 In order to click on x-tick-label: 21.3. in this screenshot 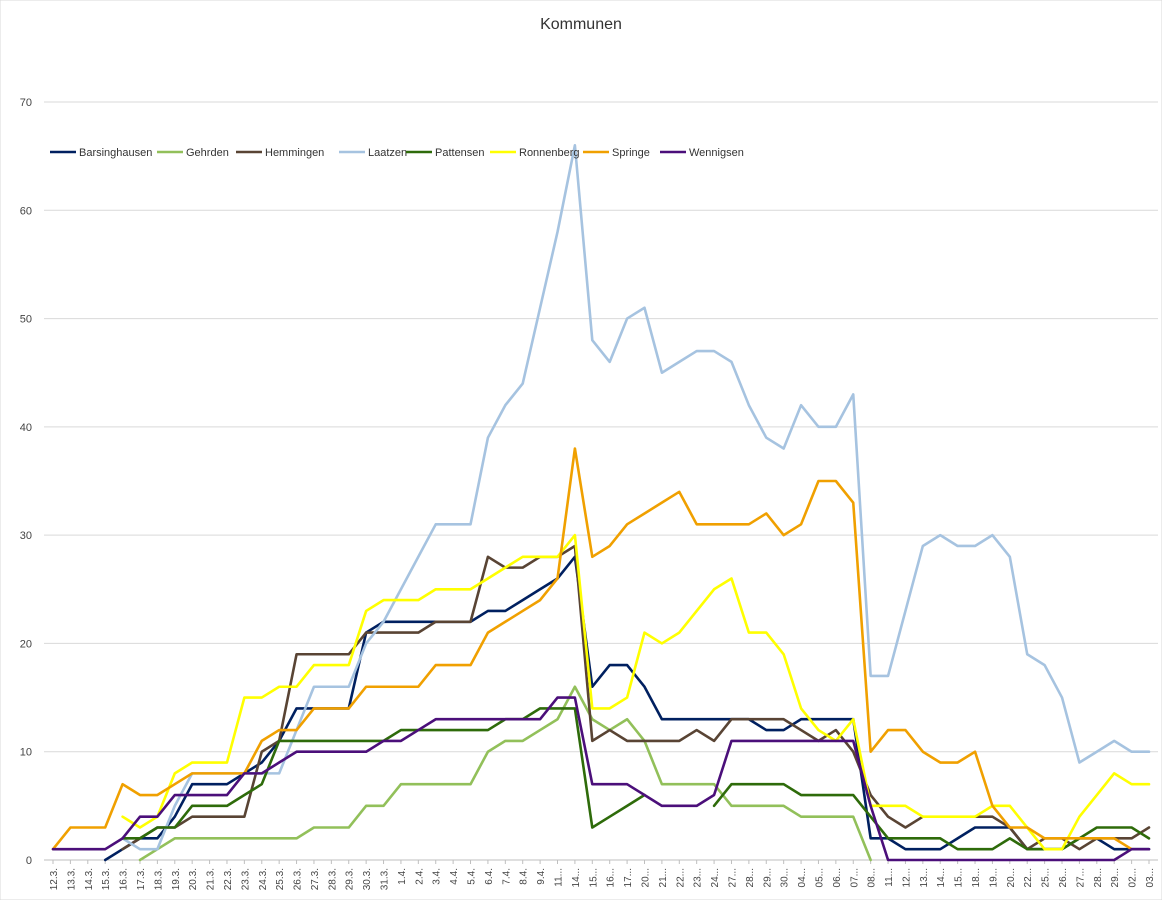, I will do `click(211, 879)`.